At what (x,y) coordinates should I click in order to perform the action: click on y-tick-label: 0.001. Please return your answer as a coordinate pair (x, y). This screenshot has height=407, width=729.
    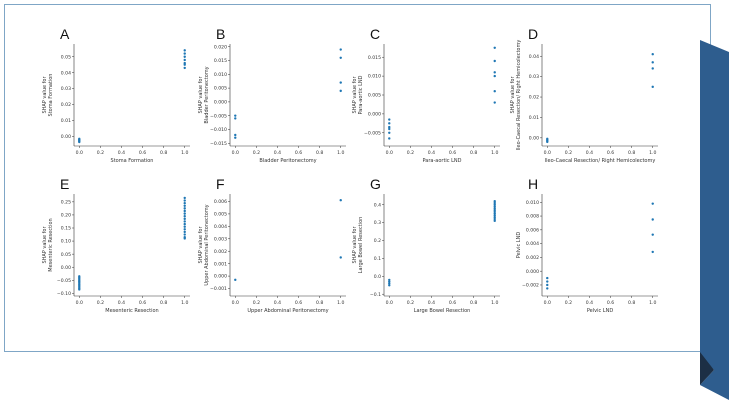
    Looking at the image, I should click on (220, 264).